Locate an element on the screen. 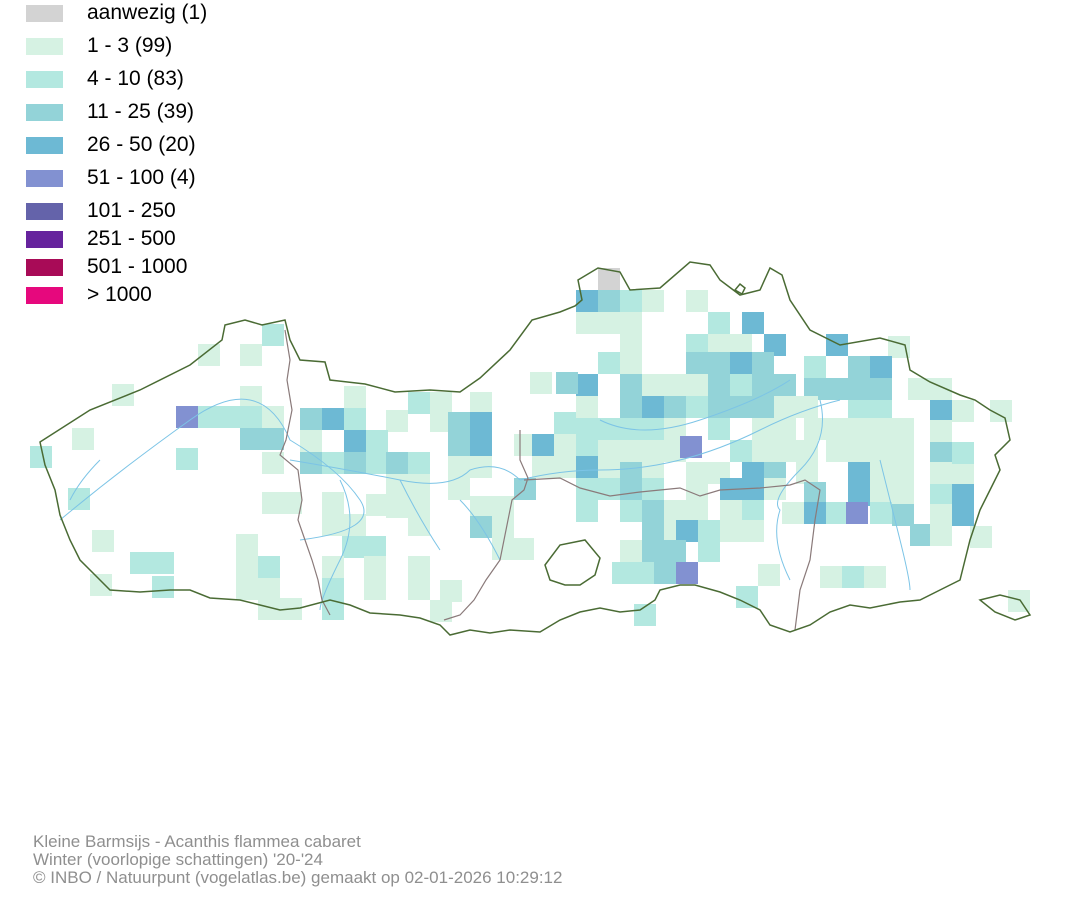 This screenshot has width=1074, height=900. legend-label: 101 - 250 is located at coordinates (131, 210).